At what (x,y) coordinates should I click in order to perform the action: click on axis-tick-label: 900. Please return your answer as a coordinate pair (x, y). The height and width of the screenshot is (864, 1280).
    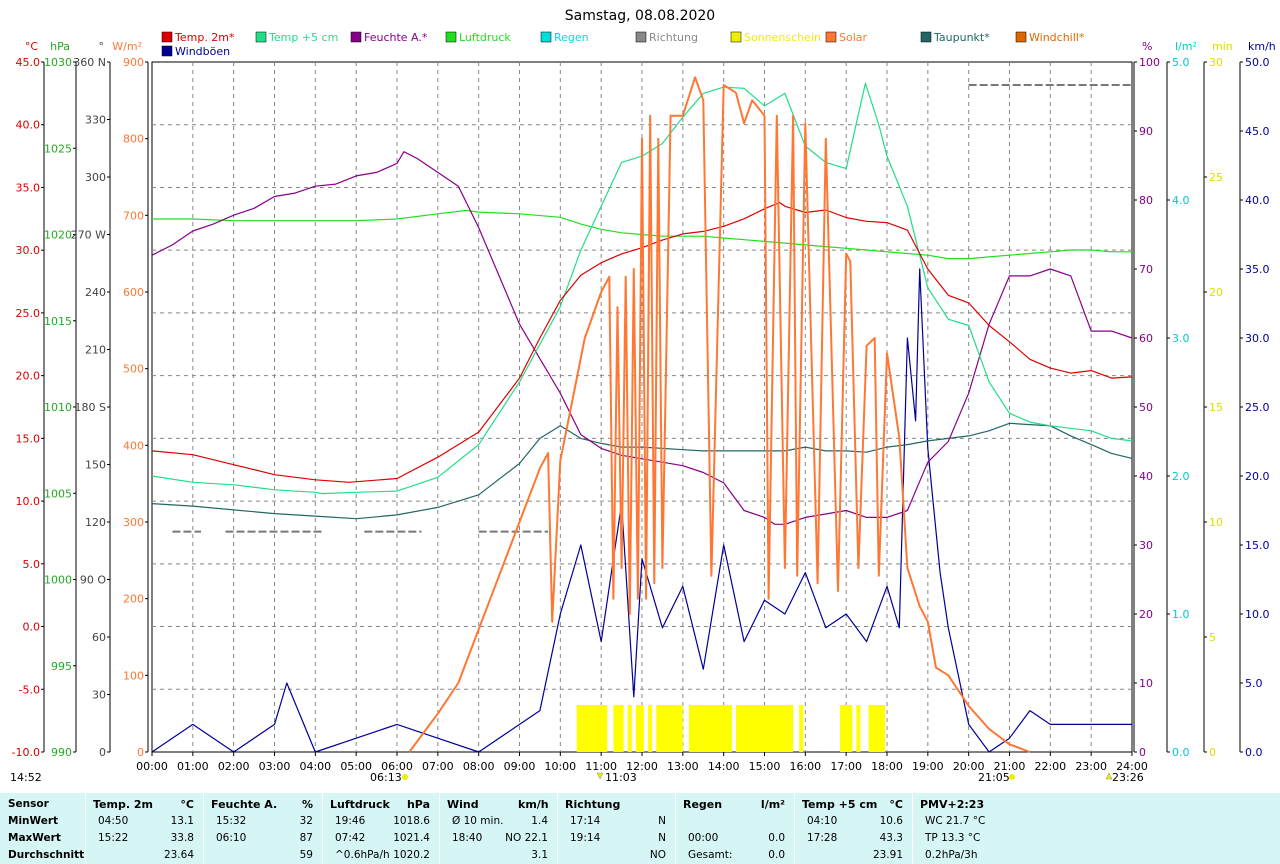
    Looking at the image, I should click on (133, 62).